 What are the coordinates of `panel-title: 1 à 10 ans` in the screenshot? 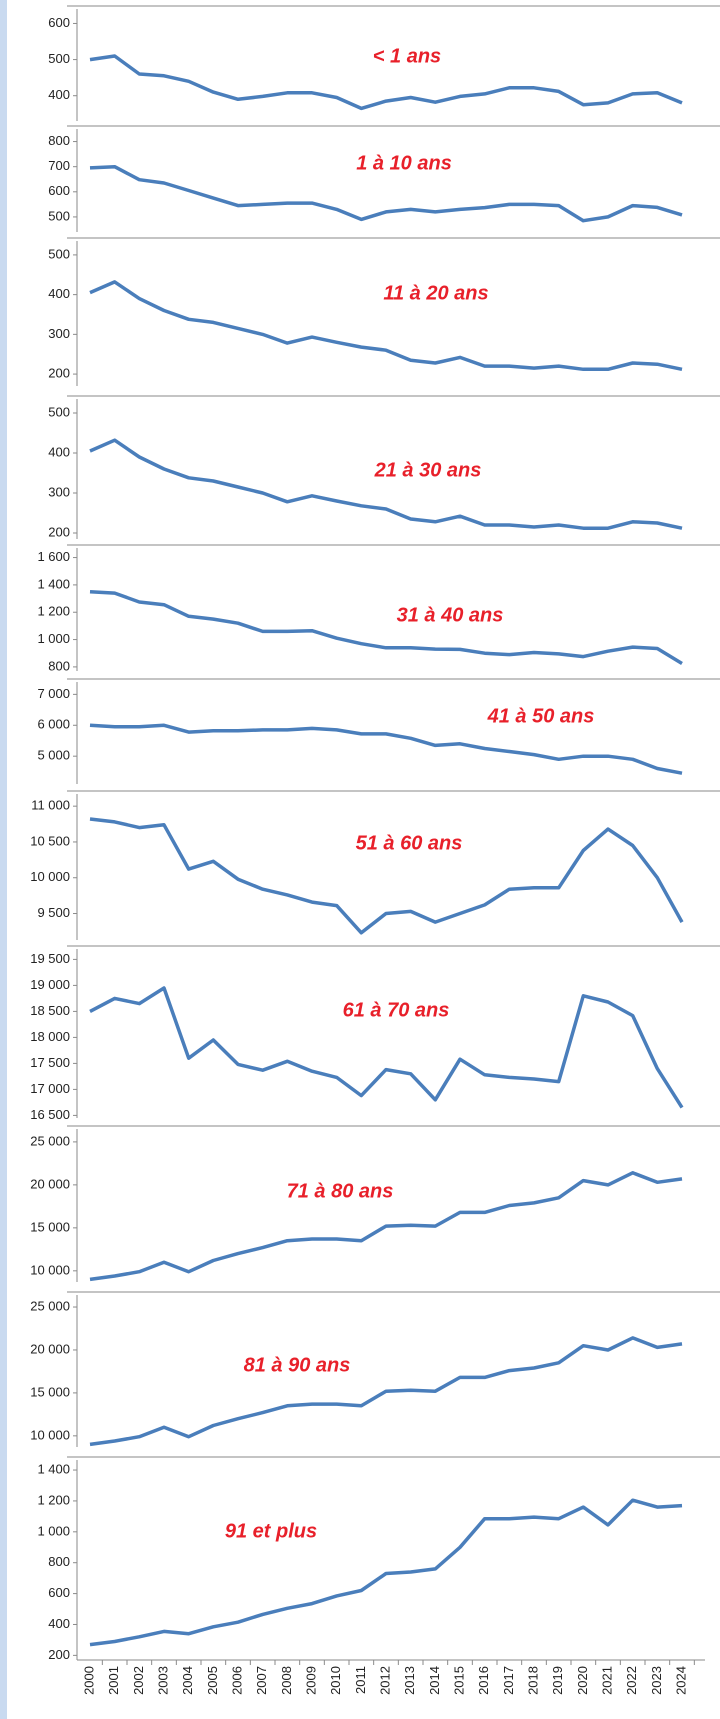 It's located at (404, 163).